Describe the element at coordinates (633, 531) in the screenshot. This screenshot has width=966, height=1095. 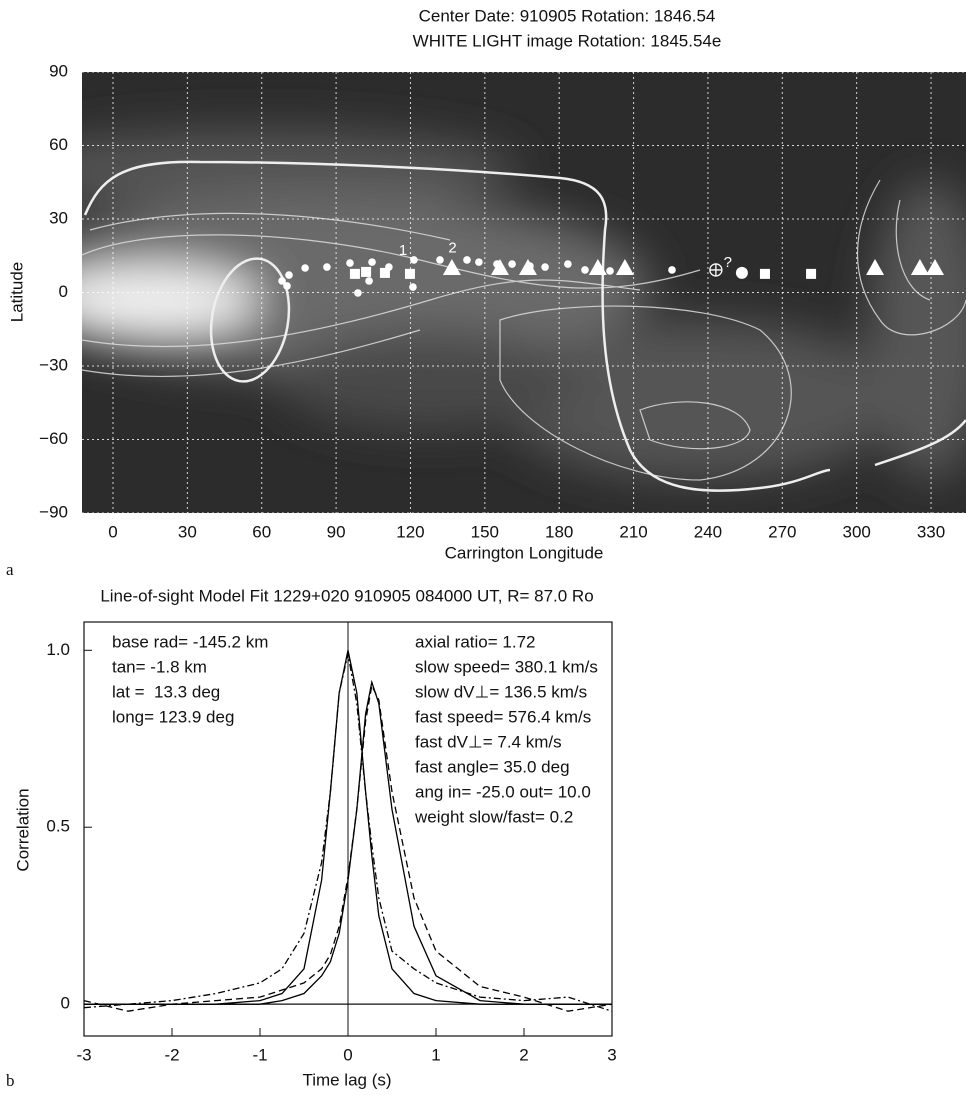
I see `x-tick-label: 210` at that location.